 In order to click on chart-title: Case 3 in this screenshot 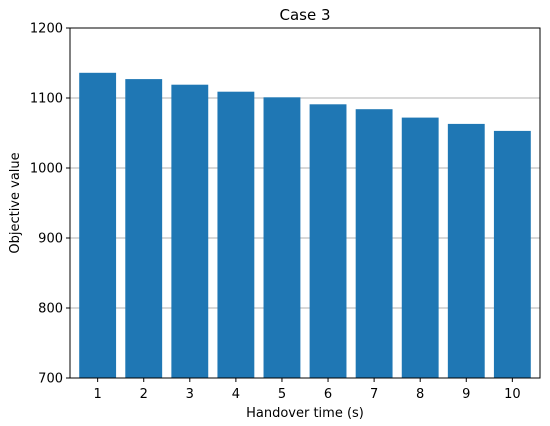, I will do `click(304, 15)`.